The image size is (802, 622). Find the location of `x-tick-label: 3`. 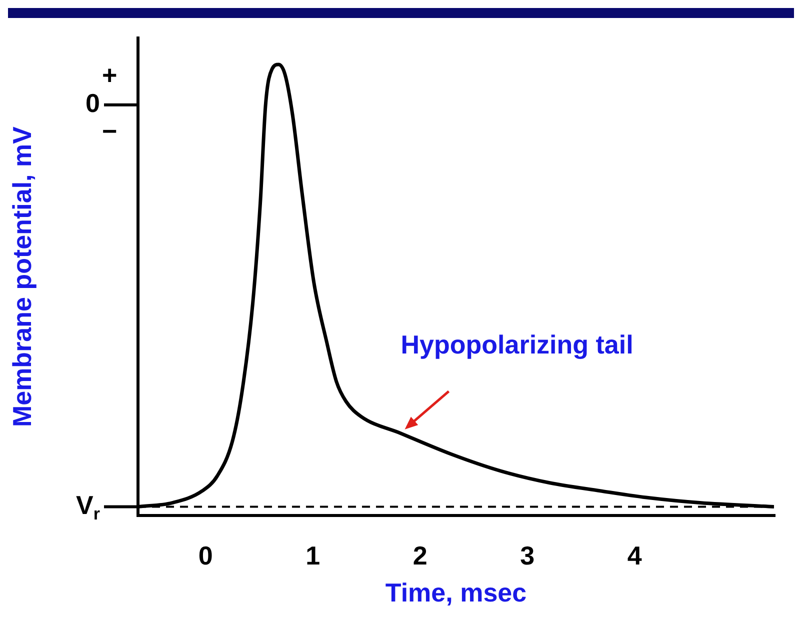

x-tick-label: 3 is located at coordinates (527, 555).